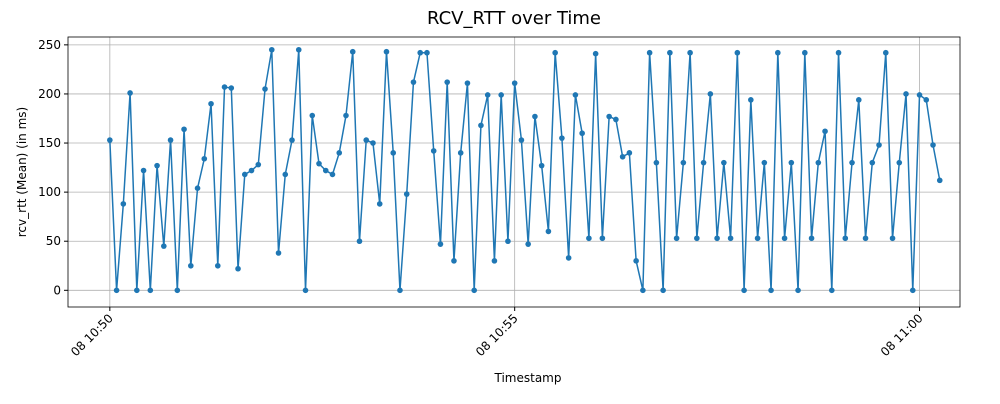 This screenshot has width=1000, height=404. Describe the element at coordinates (53, 241) in the screenshot. I see `y-tick-label: 50` at that location.